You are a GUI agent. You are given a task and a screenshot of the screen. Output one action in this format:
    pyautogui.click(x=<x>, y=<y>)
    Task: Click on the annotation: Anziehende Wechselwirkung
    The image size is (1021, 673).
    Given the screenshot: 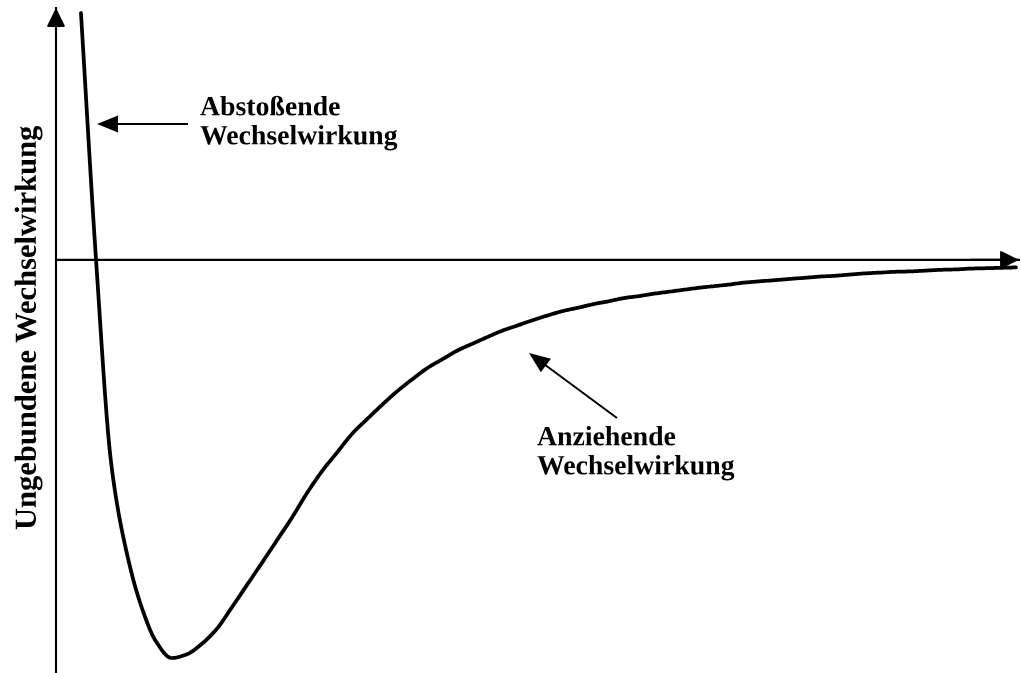 What is the action you would take?
    pyautogui.click(x=636, y=453)
    